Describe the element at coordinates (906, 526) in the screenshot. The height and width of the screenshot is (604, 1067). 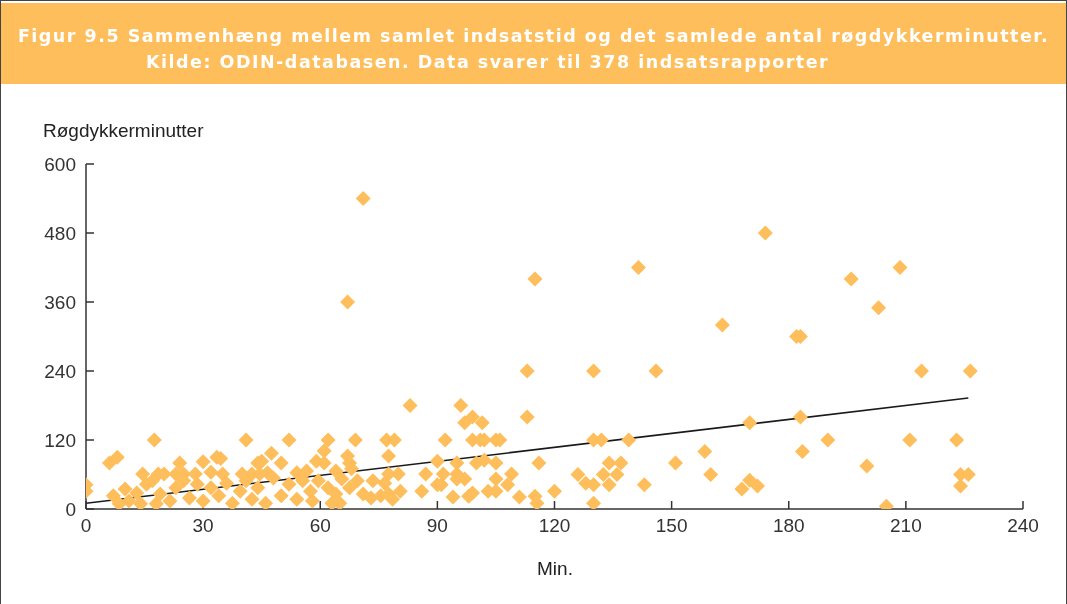
I see `x-tick-label: 210` at that location.